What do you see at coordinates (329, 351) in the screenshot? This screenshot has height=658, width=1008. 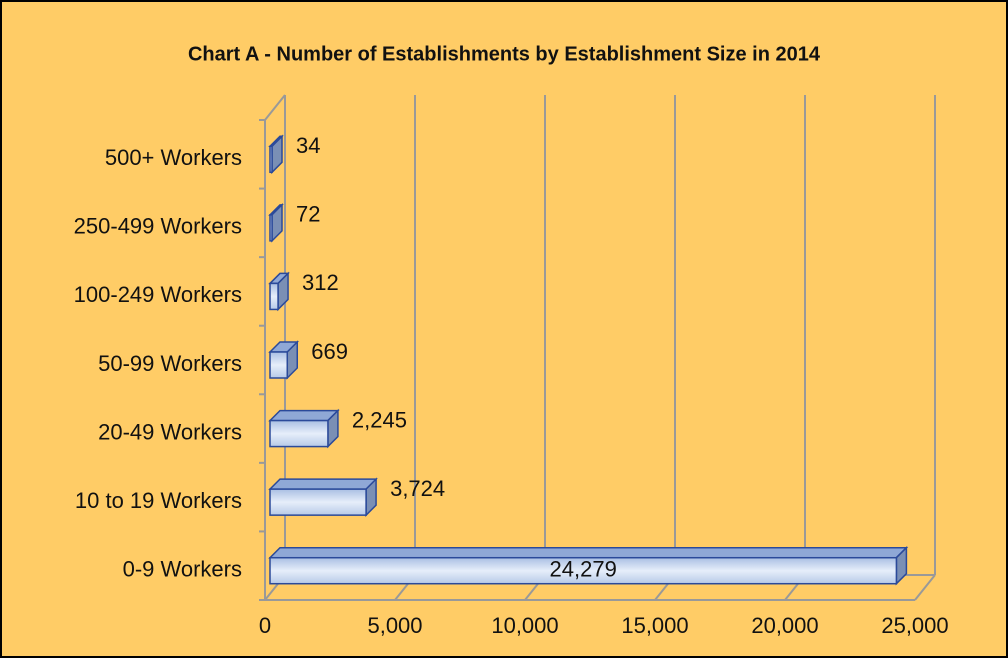 I see `value-label: 669` at bounding box center [329, 351].